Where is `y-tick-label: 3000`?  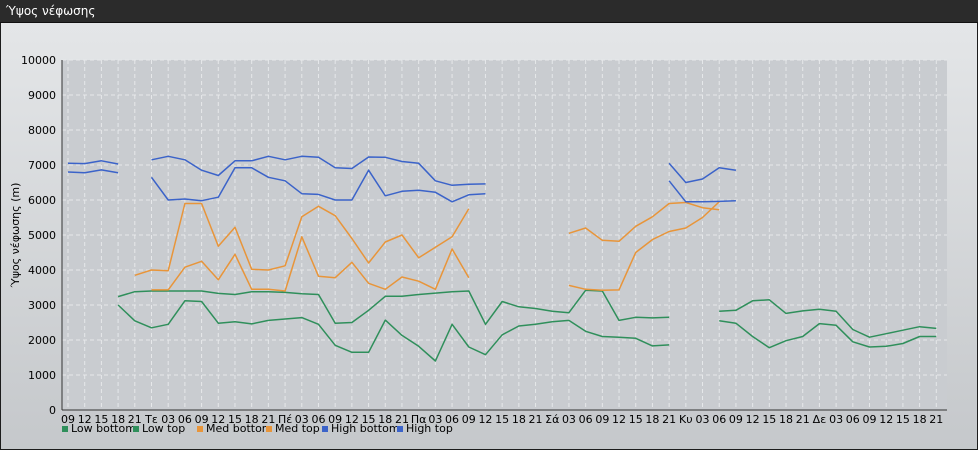 y-tick-label: 3000 is located at coordinates (42, 305).